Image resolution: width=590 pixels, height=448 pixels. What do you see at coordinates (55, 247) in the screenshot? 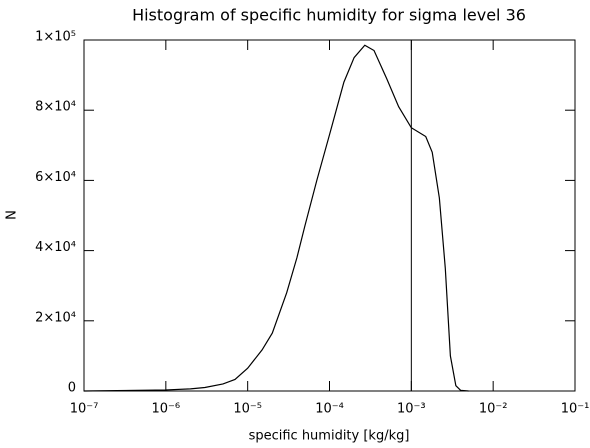
I see `y-tick-label: 4×10⁴` at bounding box center [55, 247].